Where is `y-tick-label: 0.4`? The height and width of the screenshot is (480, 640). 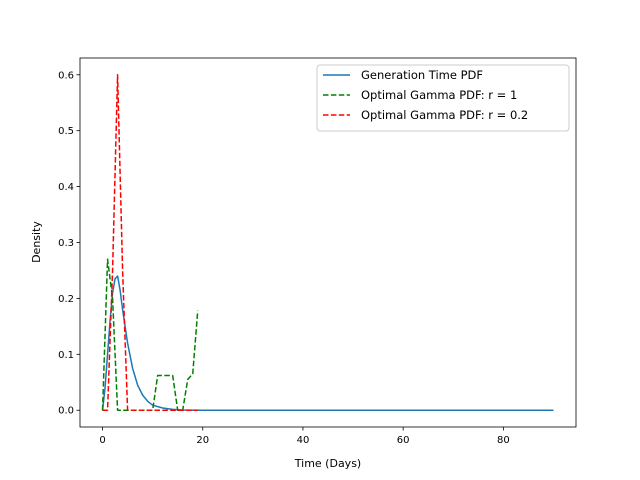 y-tick-label: 0.4 is located at coordinates (66, 187).